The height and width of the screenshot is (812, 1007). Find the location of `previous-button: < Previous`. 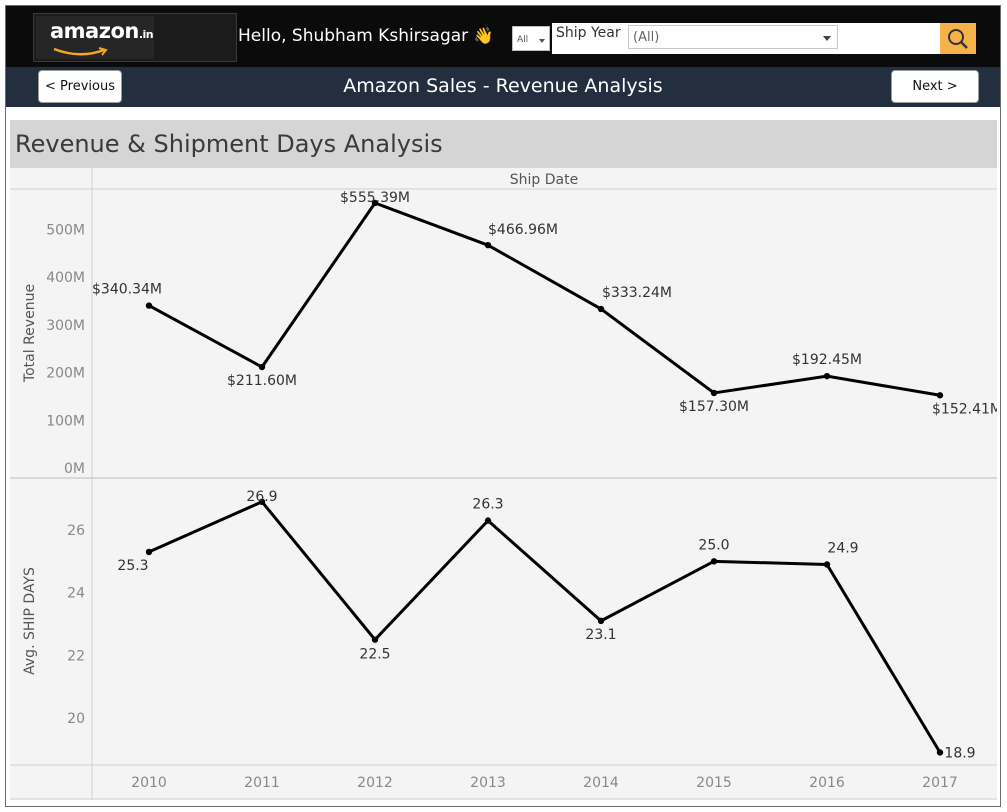

previous-button: < Previous is located at coordinates (80, 86).